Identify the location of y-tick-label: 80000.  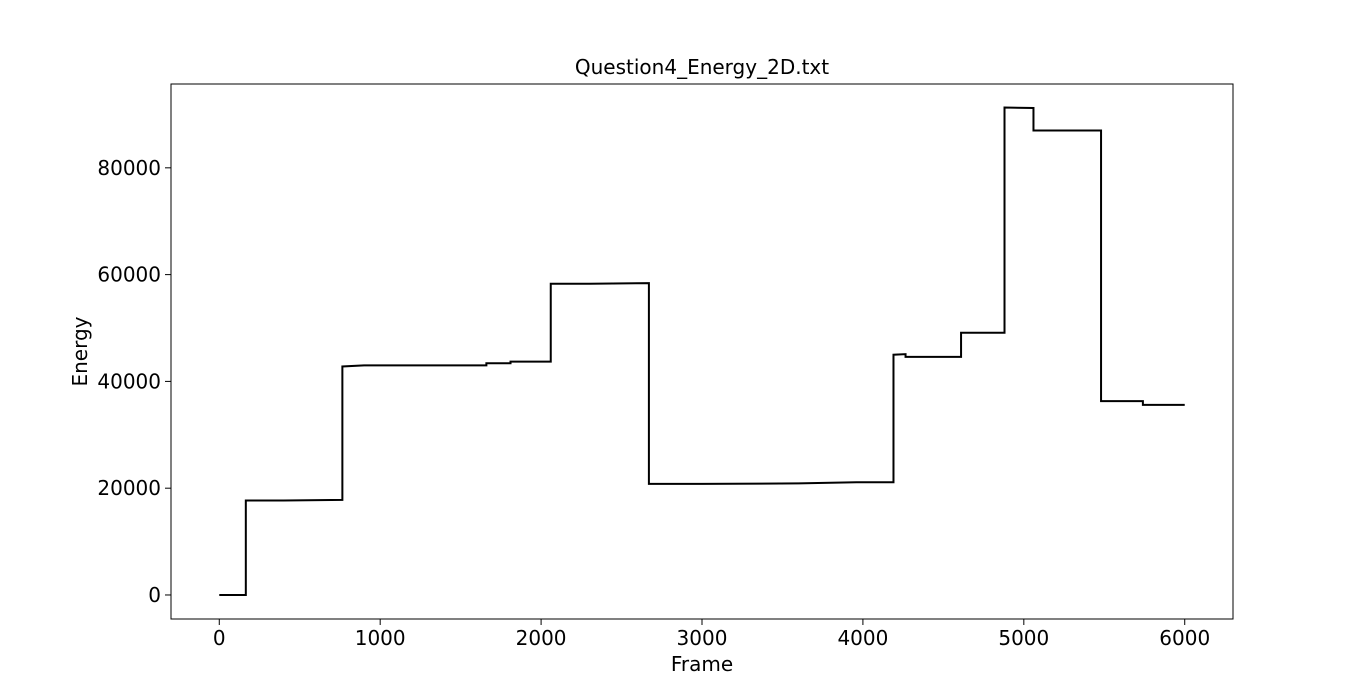
(129, 168).